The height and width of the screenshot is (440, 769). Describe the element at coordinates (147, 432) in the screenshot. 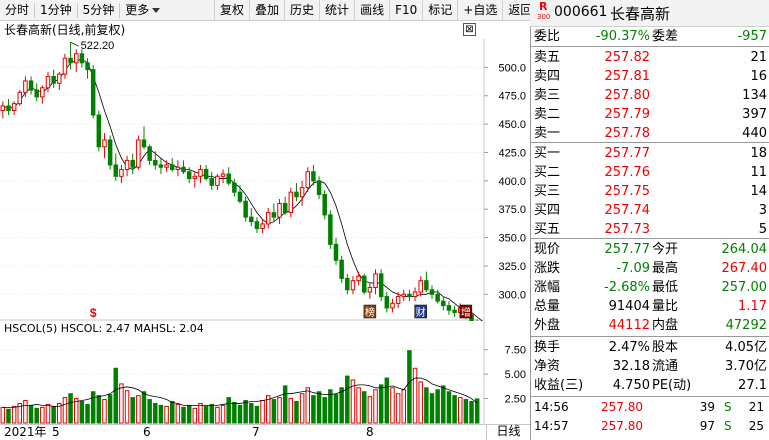

I see `date-label: 6` at that location.